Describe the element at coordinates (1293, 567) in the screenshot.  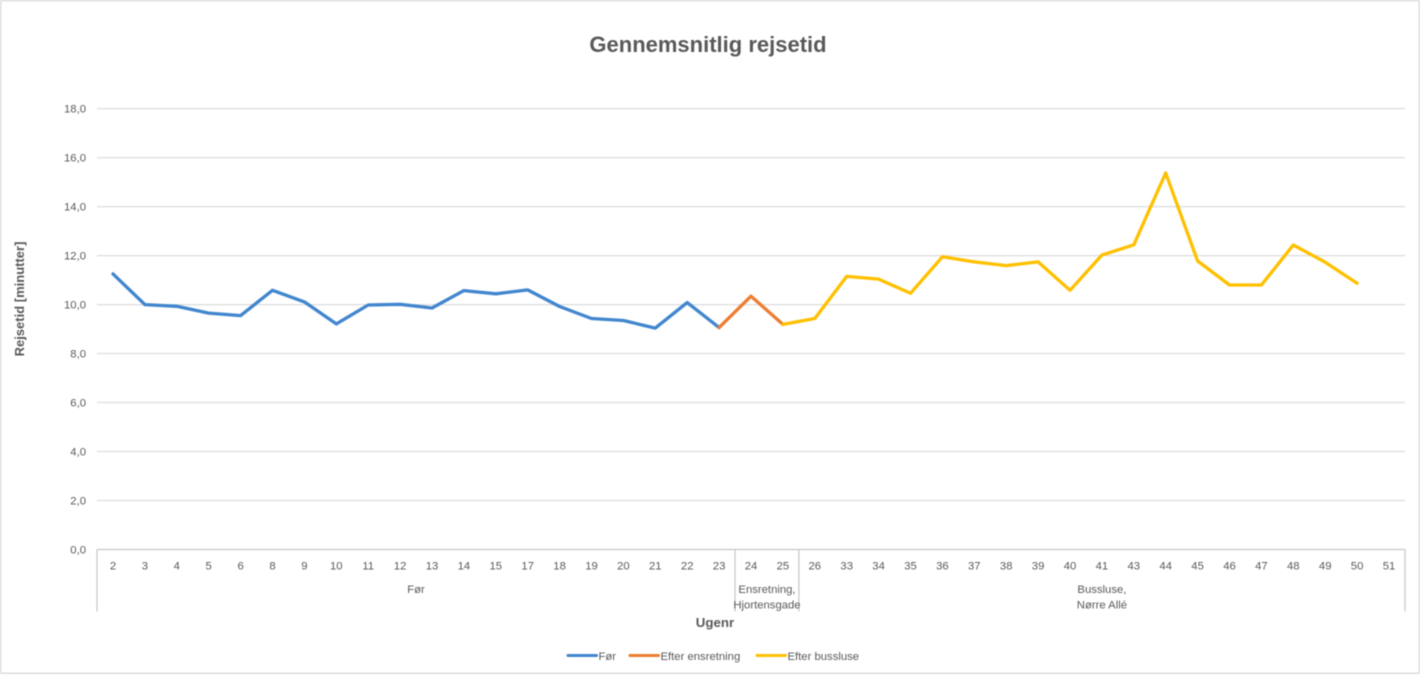
I see `svg-text: 48` at that location.